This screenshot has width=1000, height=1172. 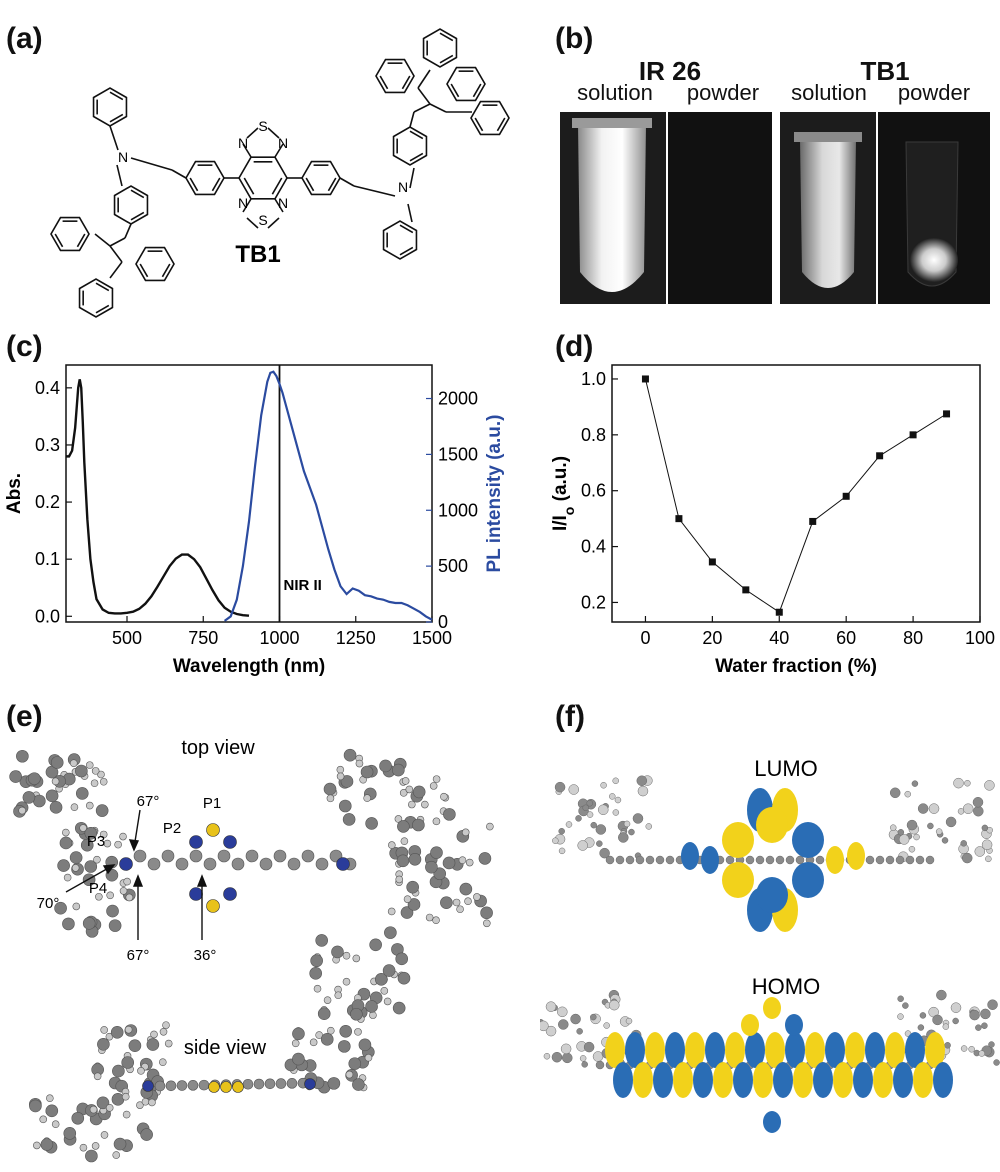 I want to click on ring-amine-right-top-bond, so click(x=416, y=135).